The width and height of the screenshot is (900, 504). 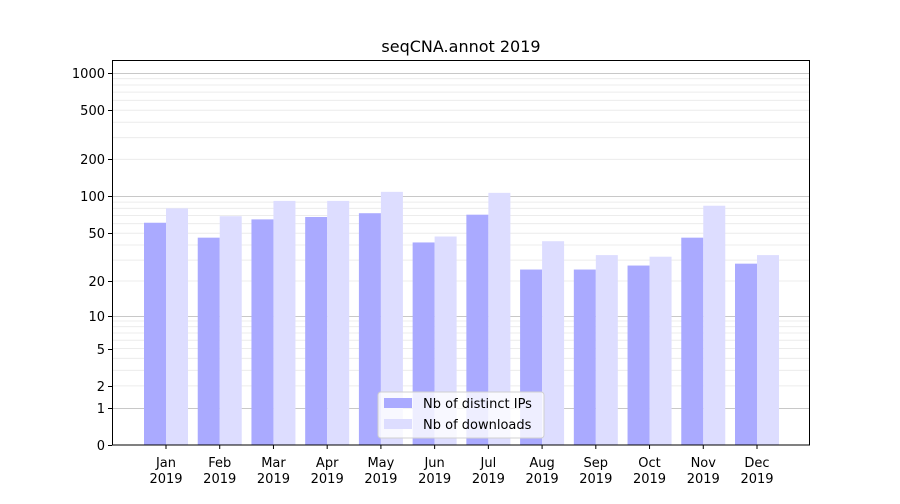 What do you see at coordinates (101, 409) in the screenshot?
I see `y-tick-label: 1` at bounding box center [101, 409].